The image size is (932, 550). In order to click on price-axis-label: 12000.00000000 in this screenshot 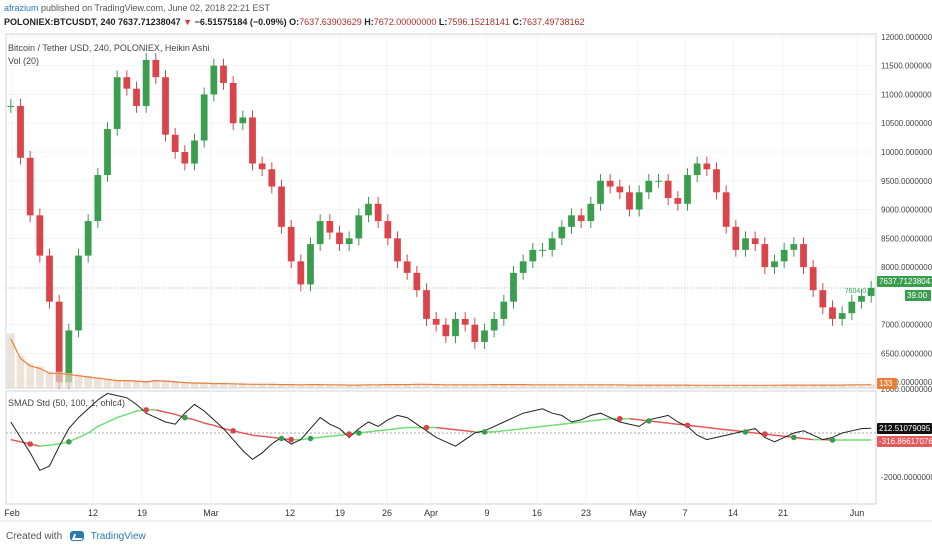, I will do `click(906, 37)`.